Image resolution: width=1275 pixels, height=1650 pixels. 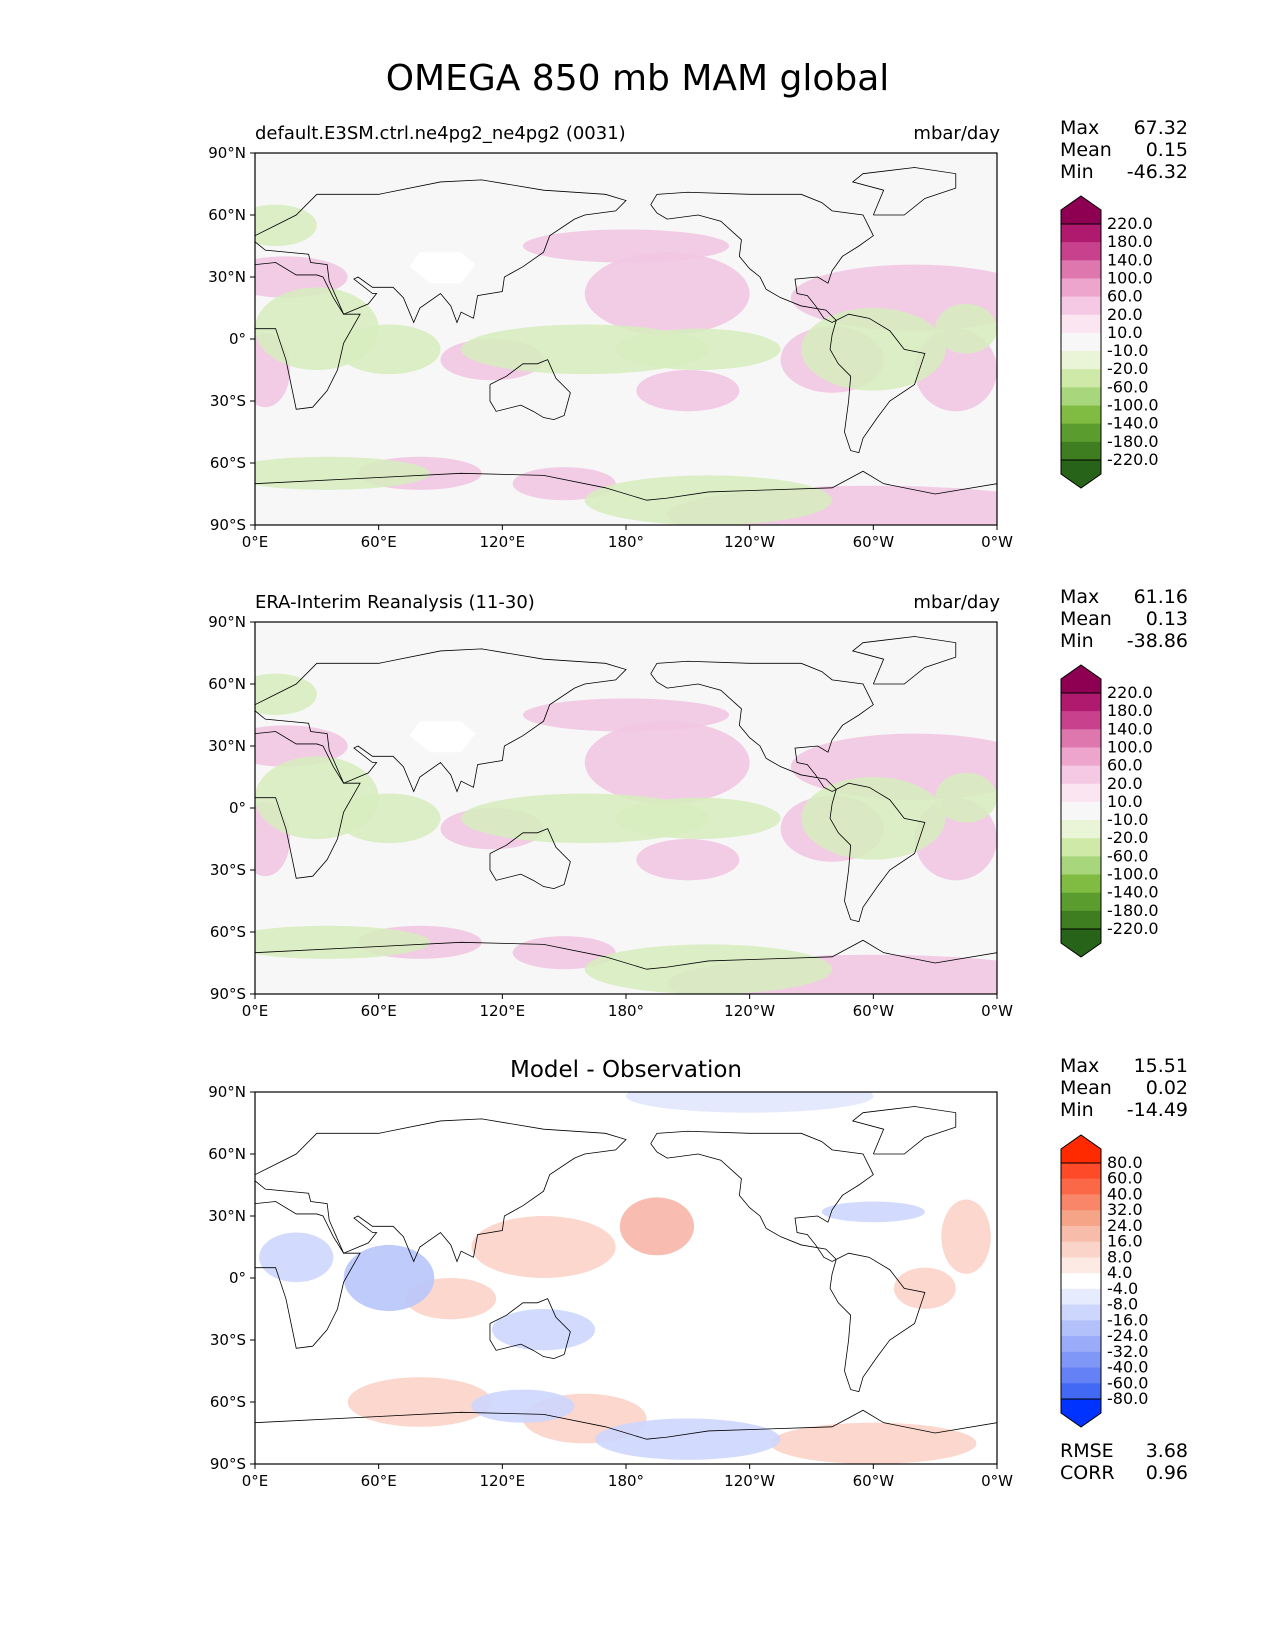 What do you see at coordinates (1127, 1398) in the screenshot?
I see `colorbar-level-label: -80.0` at bounding box center [1127, 1398].